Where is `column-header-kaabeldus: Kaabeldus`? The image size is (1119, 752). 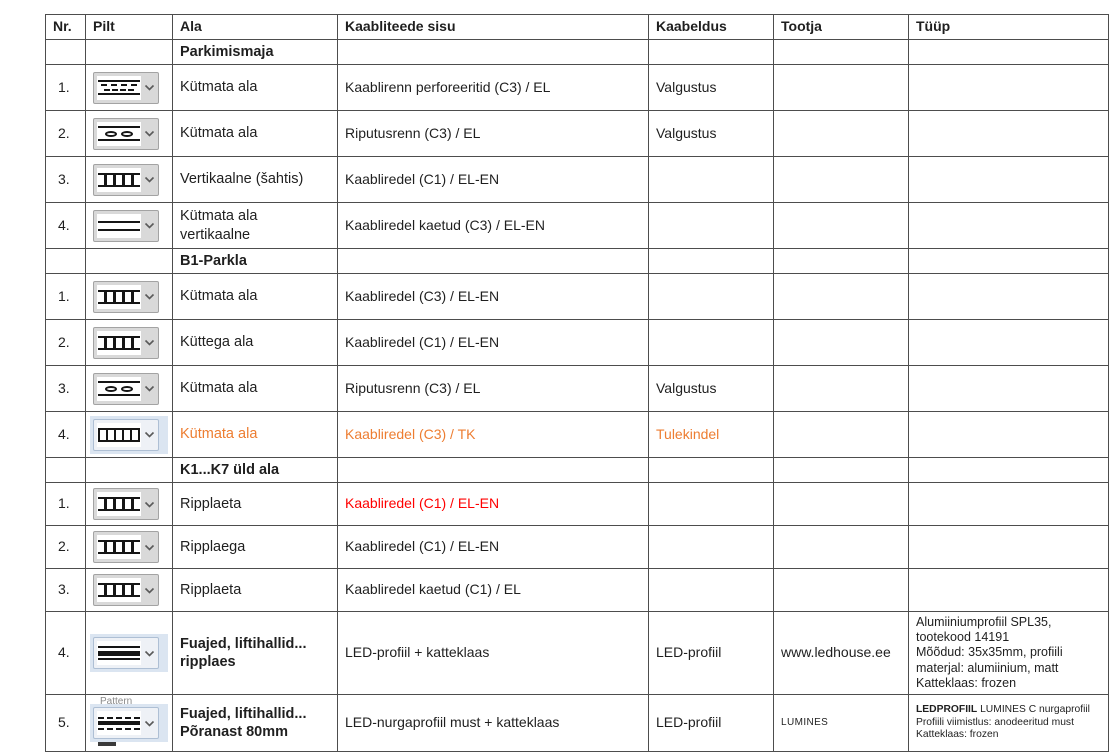
column-header-kaabeldus: Kaabeldus is located at coordinates (711, 27).